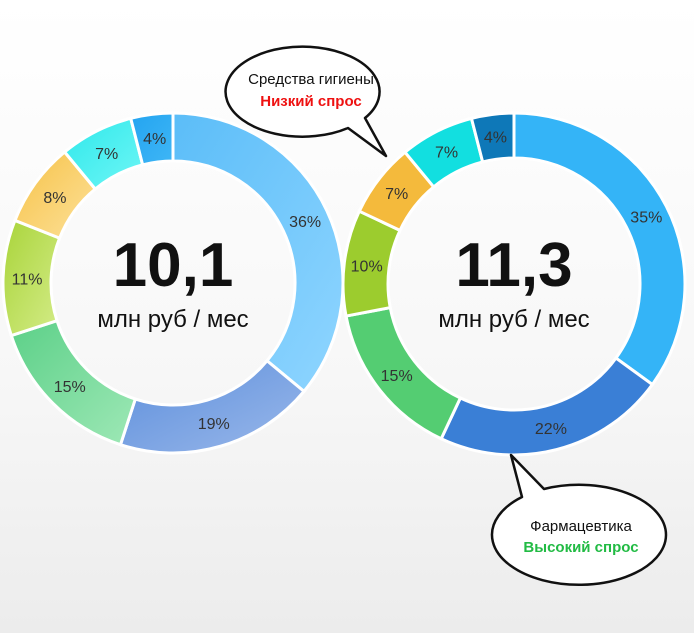 This screenshot has height=633, width=694. Describe the element at coordinates (173, 265) in the screenshot. I see `left-center-value: 10,1` at that location.